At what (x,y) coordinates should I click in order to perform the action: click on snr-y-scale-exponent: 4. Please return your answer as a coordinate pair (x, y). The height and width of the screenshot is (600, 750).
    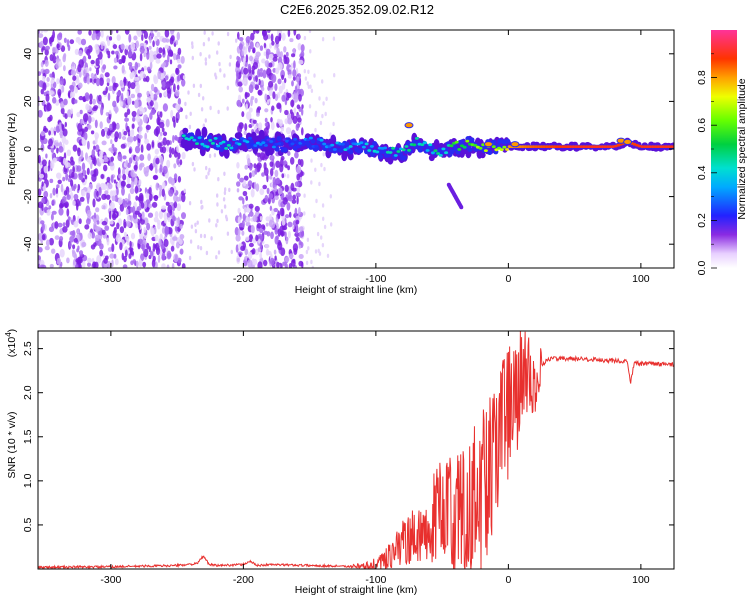
    Looking at the image, I should click on (8, 334).